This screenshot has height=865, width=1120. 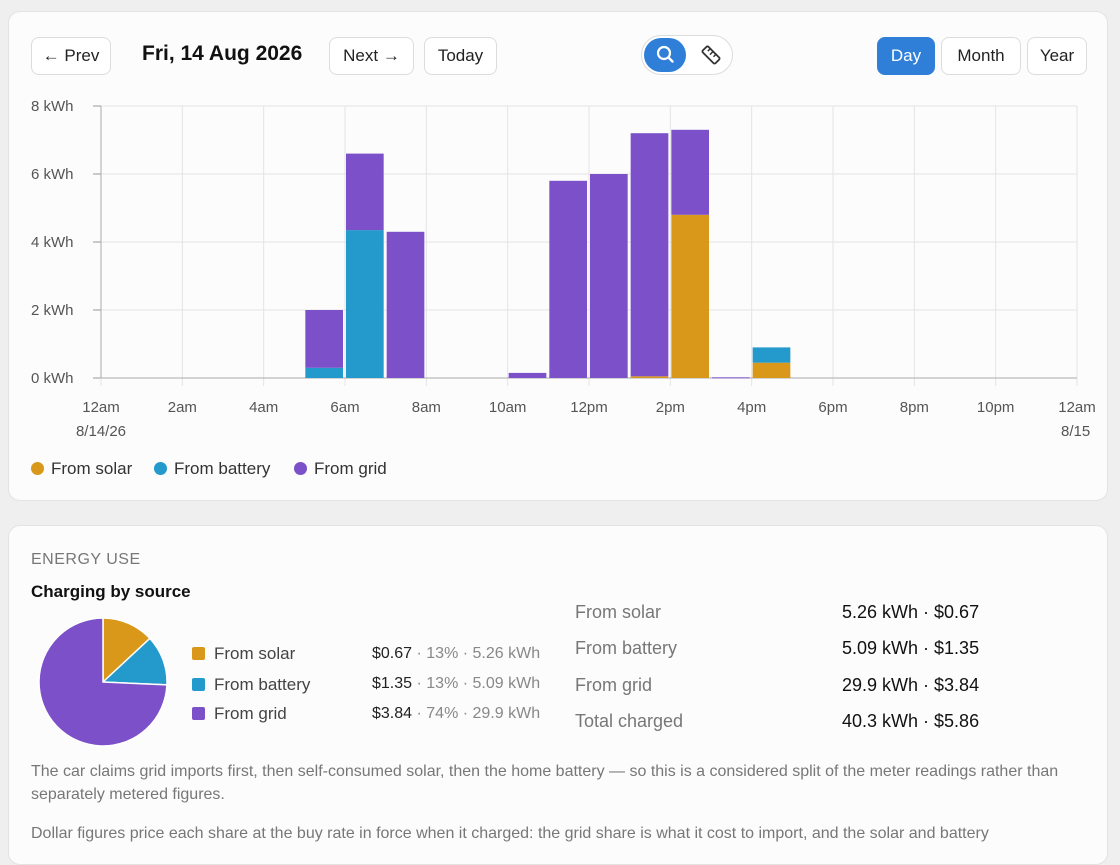 I want to click on pie-legend-grid: From grid, so click(x=239, y=714).